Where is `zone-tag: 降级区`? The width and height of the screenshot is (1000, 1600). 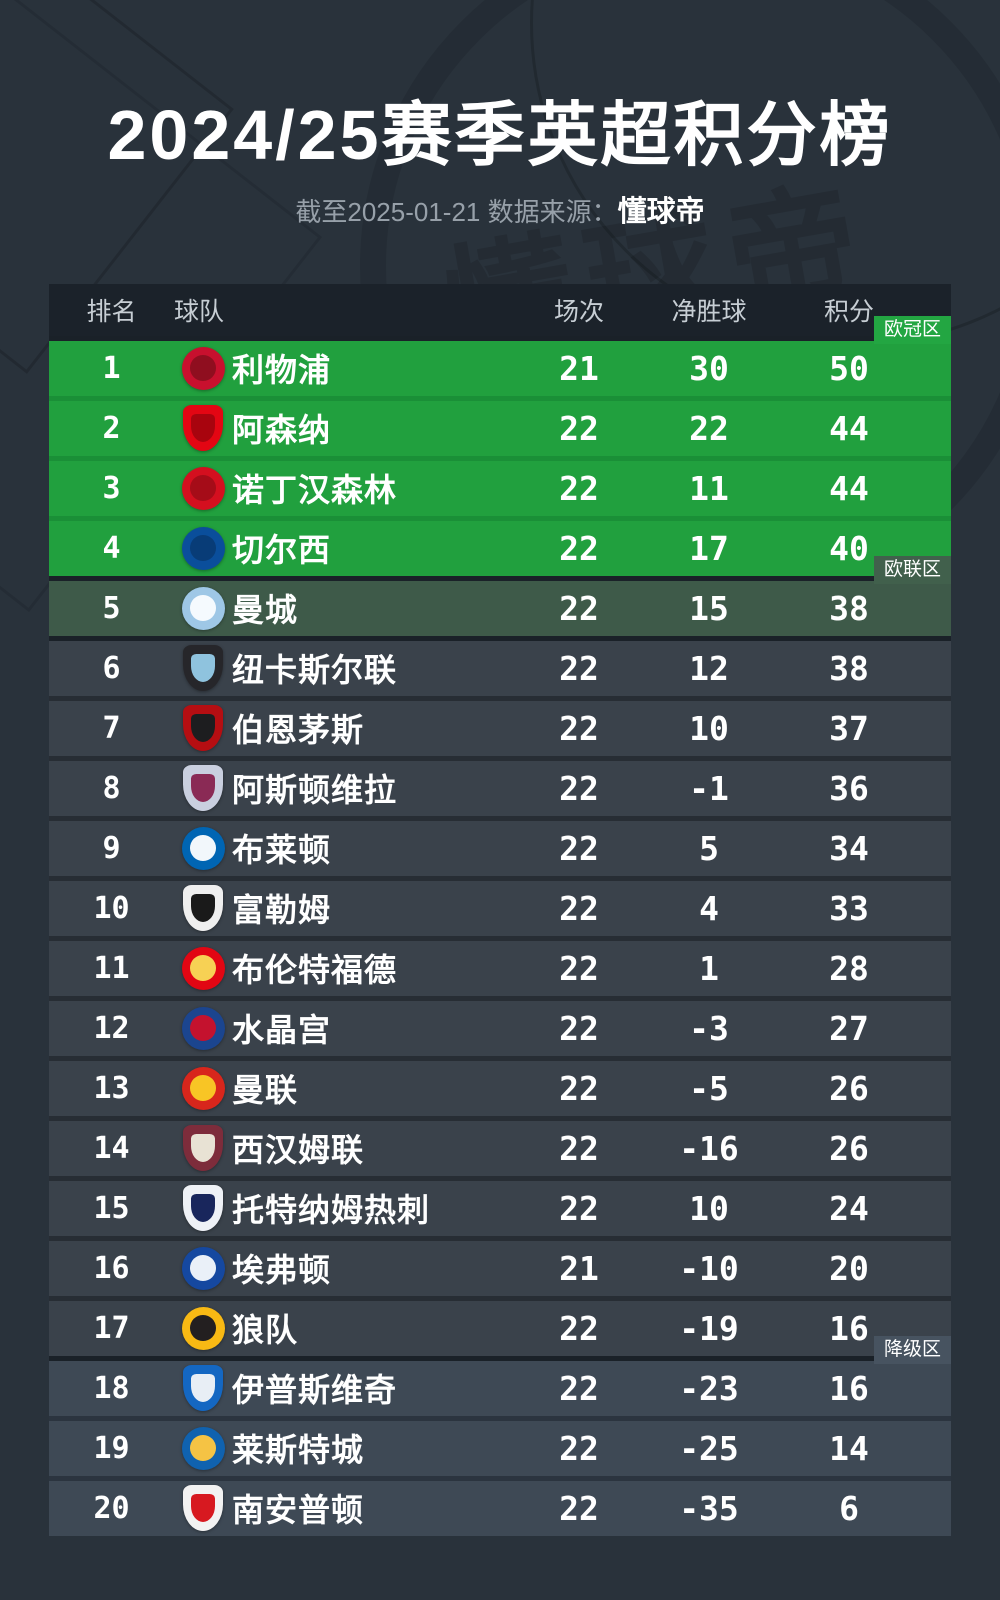 zone-tag: 降级区 is located at coordinates (912, 1349).